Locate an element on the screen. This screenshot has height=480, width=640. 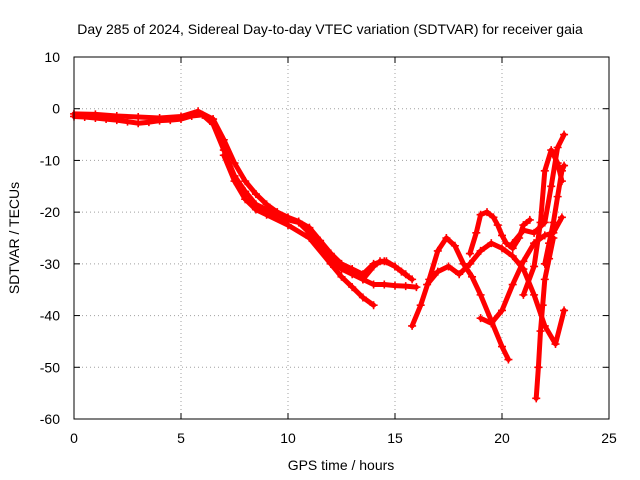
x-tick-label: 20 is located at coordinates (502, 438).